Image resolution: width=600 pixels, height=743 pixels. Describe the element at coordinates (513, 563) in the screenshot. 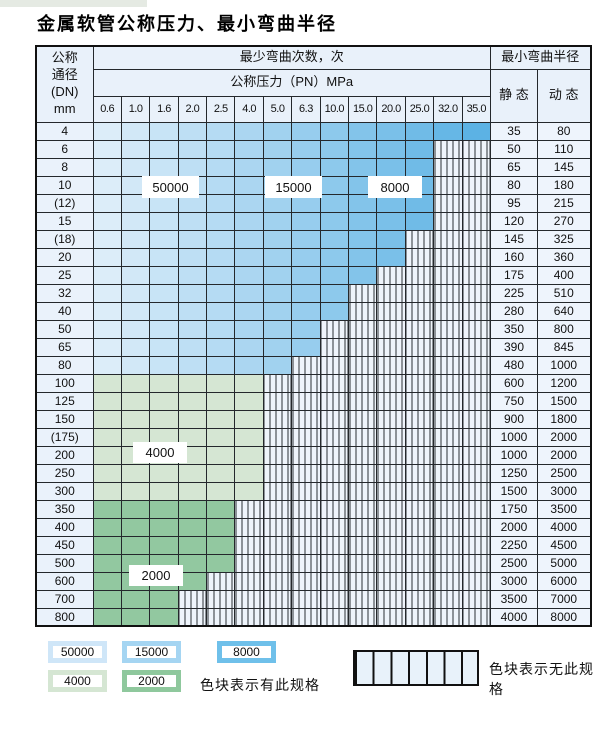

I see `static-value: 2500` at that location.